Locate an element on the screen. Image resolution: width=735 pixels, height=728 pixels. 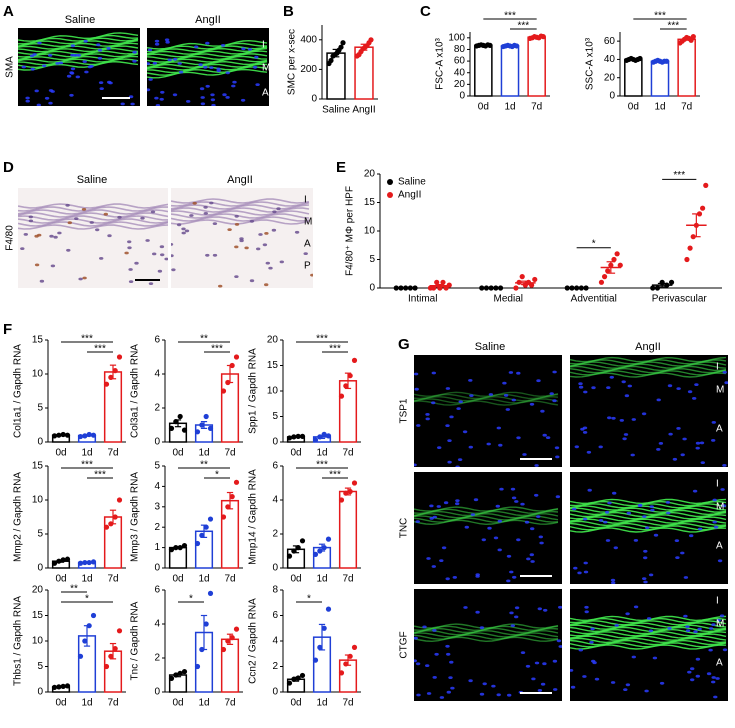
row-label: TNC is located at coordinates (404, 528).